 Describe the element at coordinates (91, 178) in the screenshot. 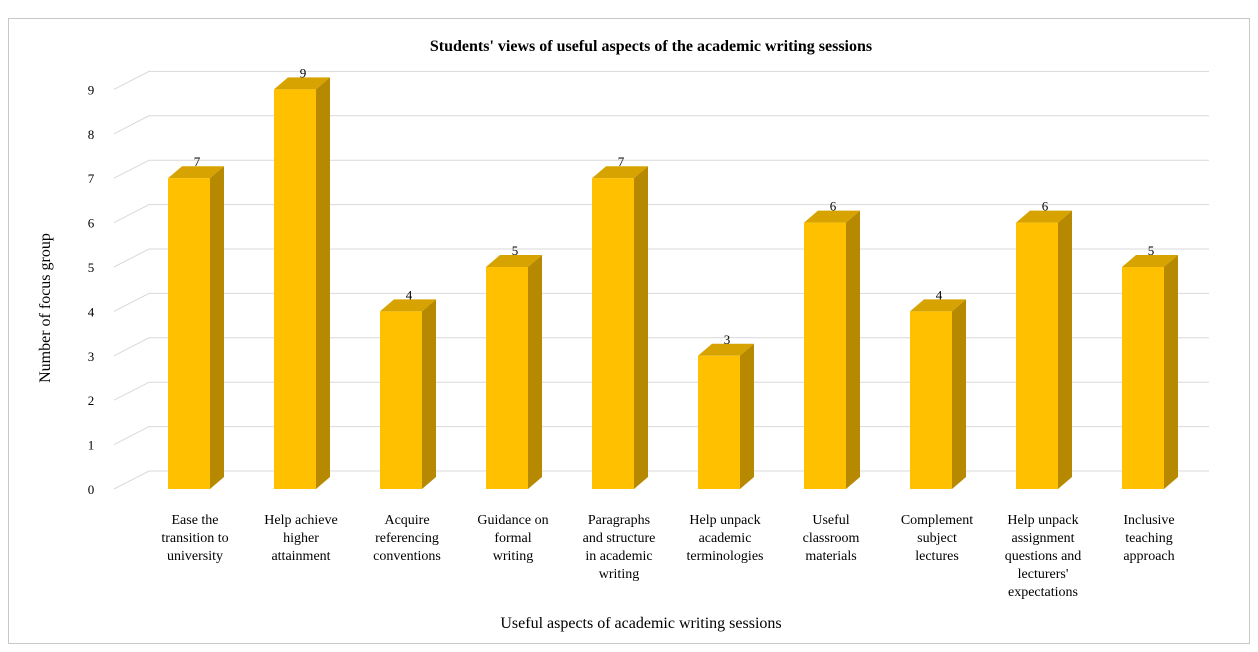

I see `y-tick-label: 7` at that location.